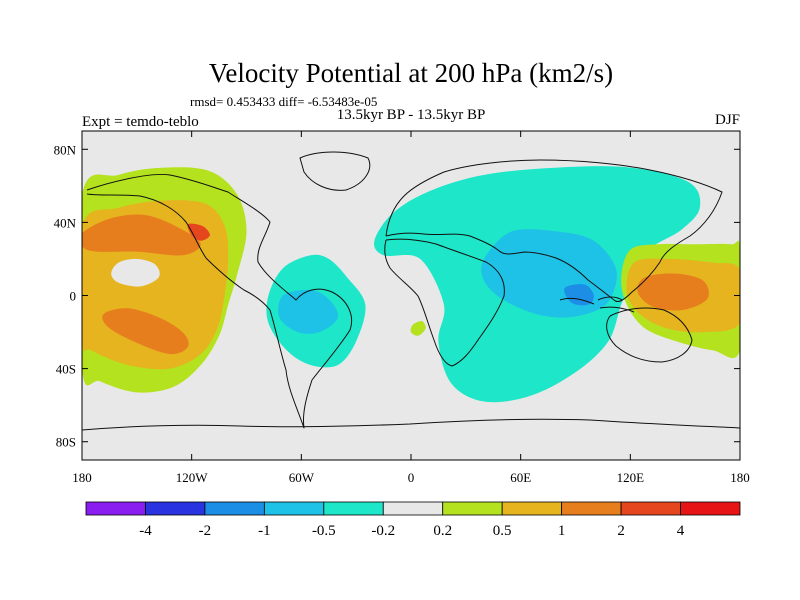 The image size is (800, 600). I want to click on colorbar-label: -4, so click(145, 531).